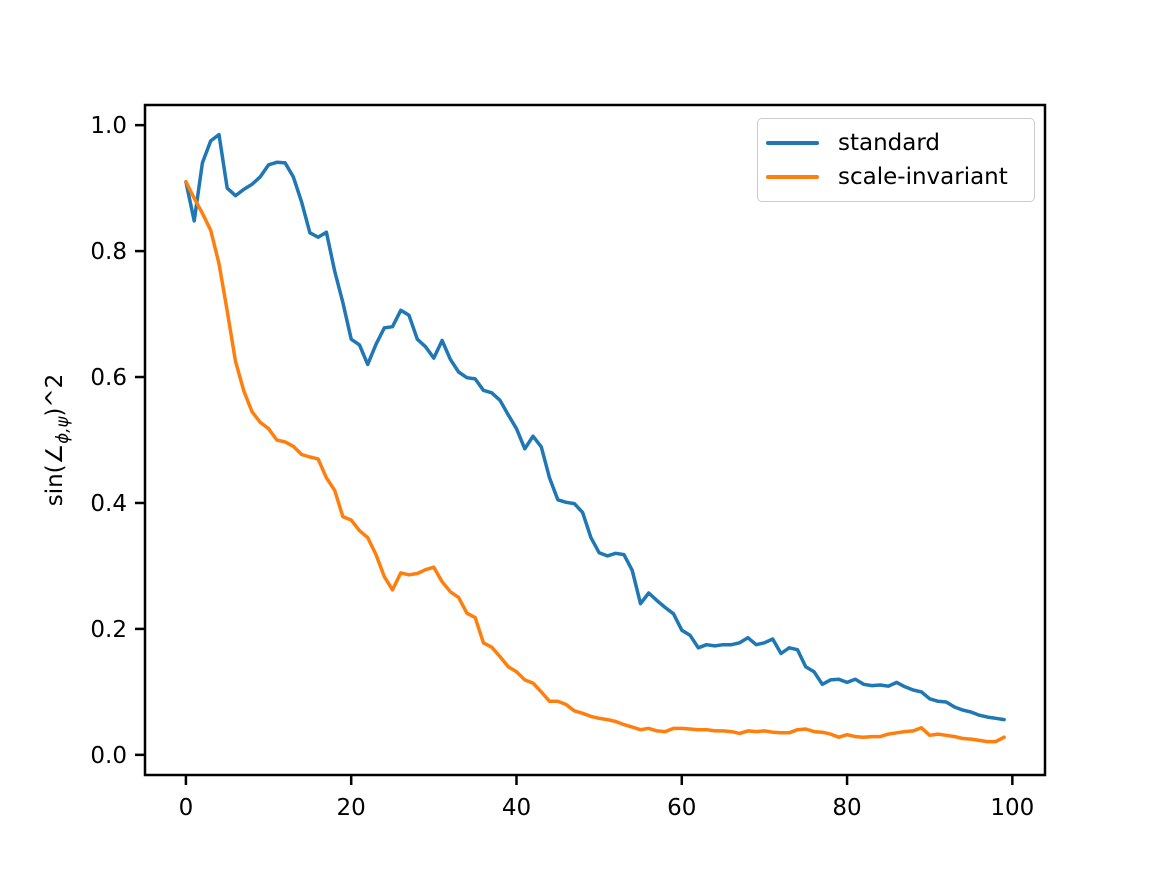 The height and width of the screenshot is (872, 1162). What do you see at coordinates (896, 160) in the screenshot?
I see `legend: standard scale-invariant` at bounding box center [896, 160].